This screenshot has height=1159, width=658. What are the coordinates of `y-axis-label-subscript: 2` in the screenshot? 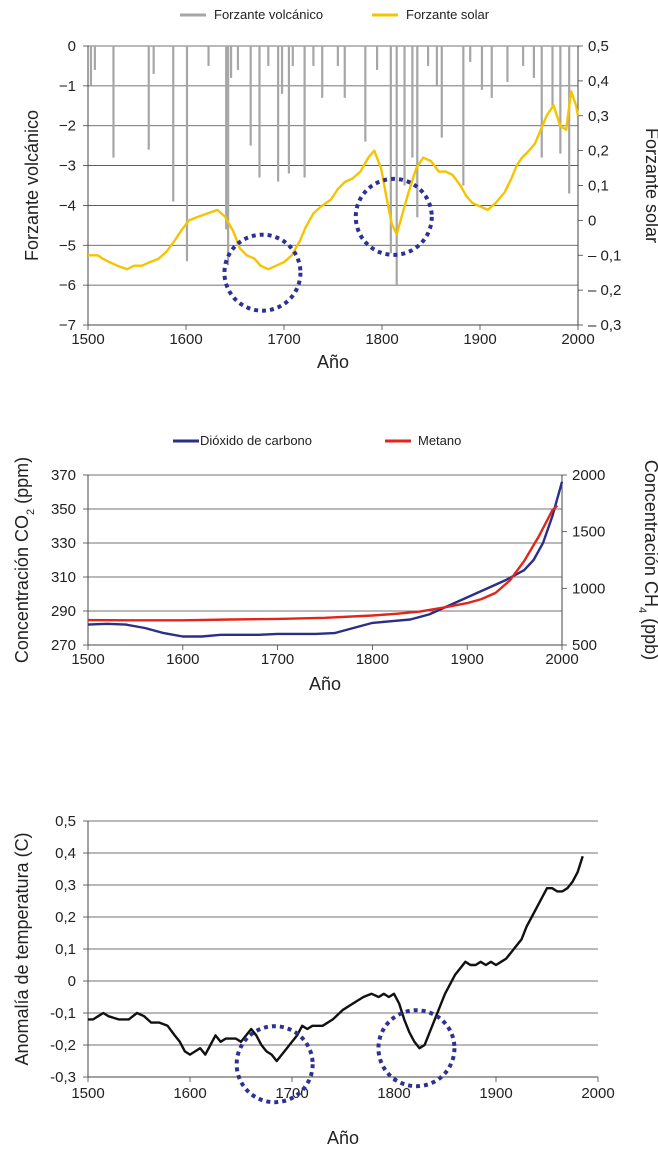 It's located at (31, 512).